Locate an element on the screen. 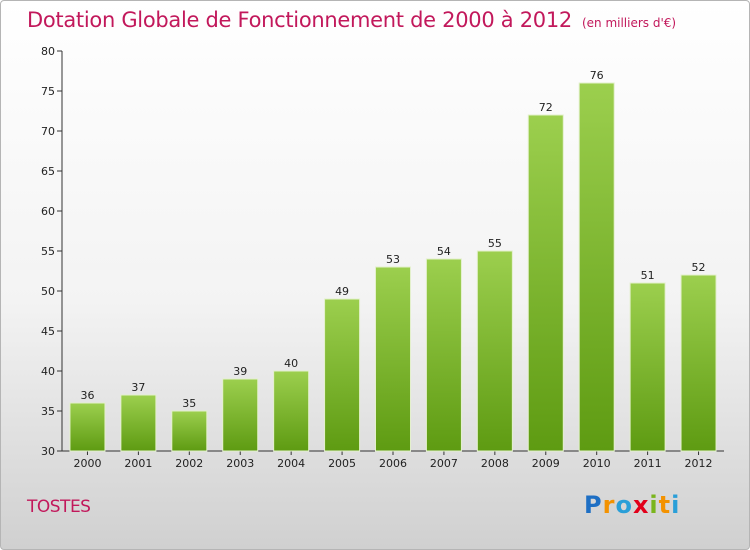 The height and width of the screenshot is (550, 750). data-label-2007: 54 is located at coordinates (444, 251).